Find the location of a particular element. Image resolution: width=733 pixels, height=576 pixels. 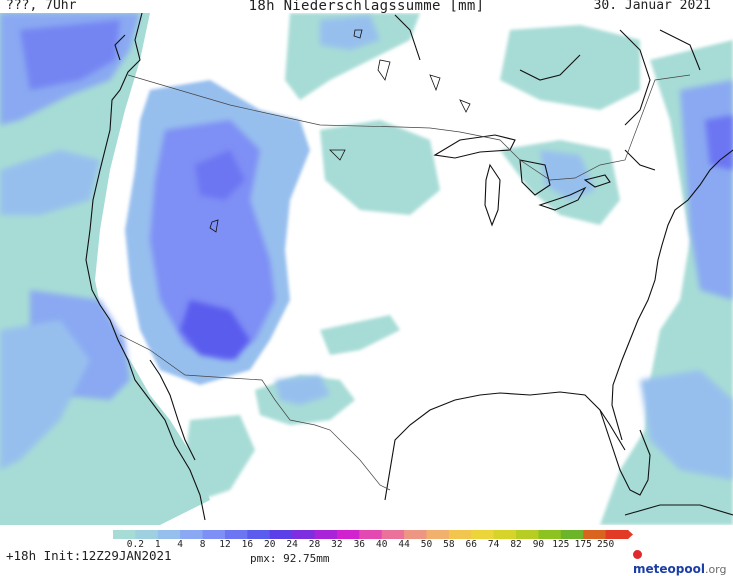

legend-arrow is located at coordinates (630, 534).